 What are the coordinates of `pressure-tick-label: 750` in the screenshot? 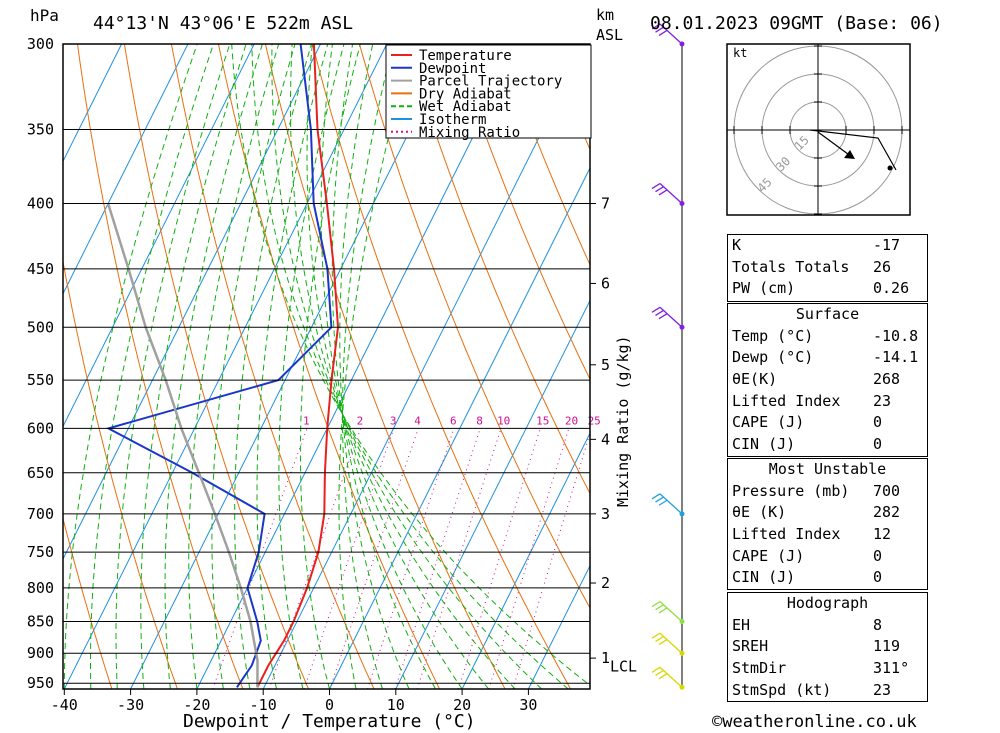 It's located at (40, 552).